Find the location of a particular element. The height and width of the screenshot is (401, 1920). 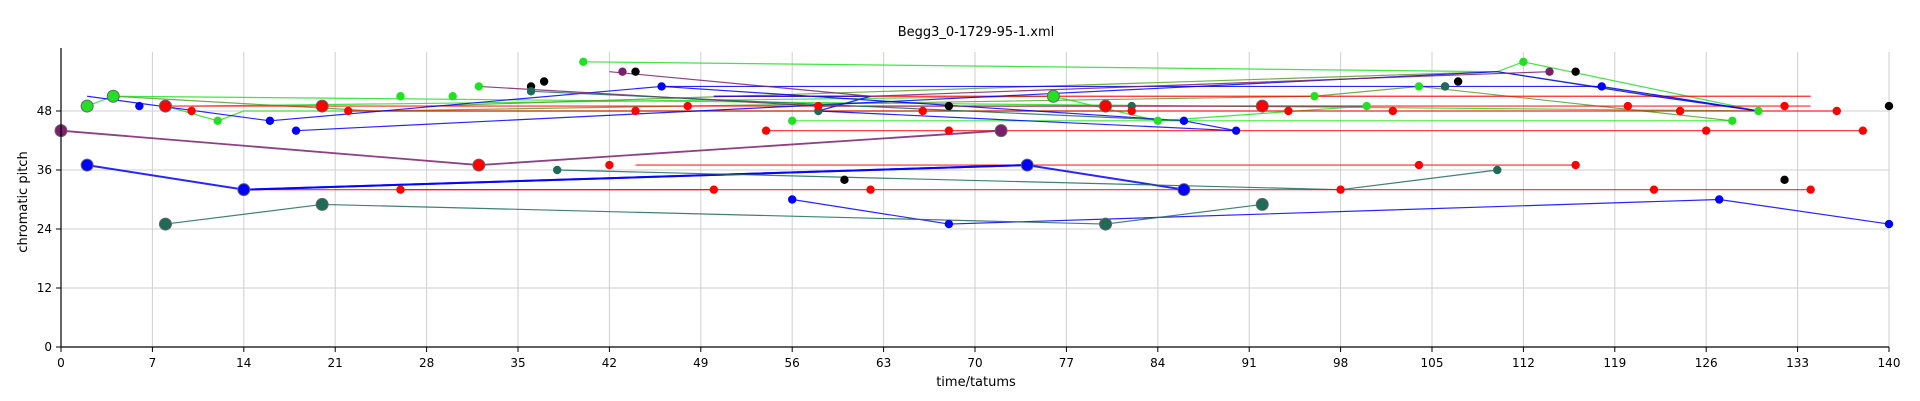

chart-title: Begg3_0-1729-95-1.xml is located at coordinates (976, 32).